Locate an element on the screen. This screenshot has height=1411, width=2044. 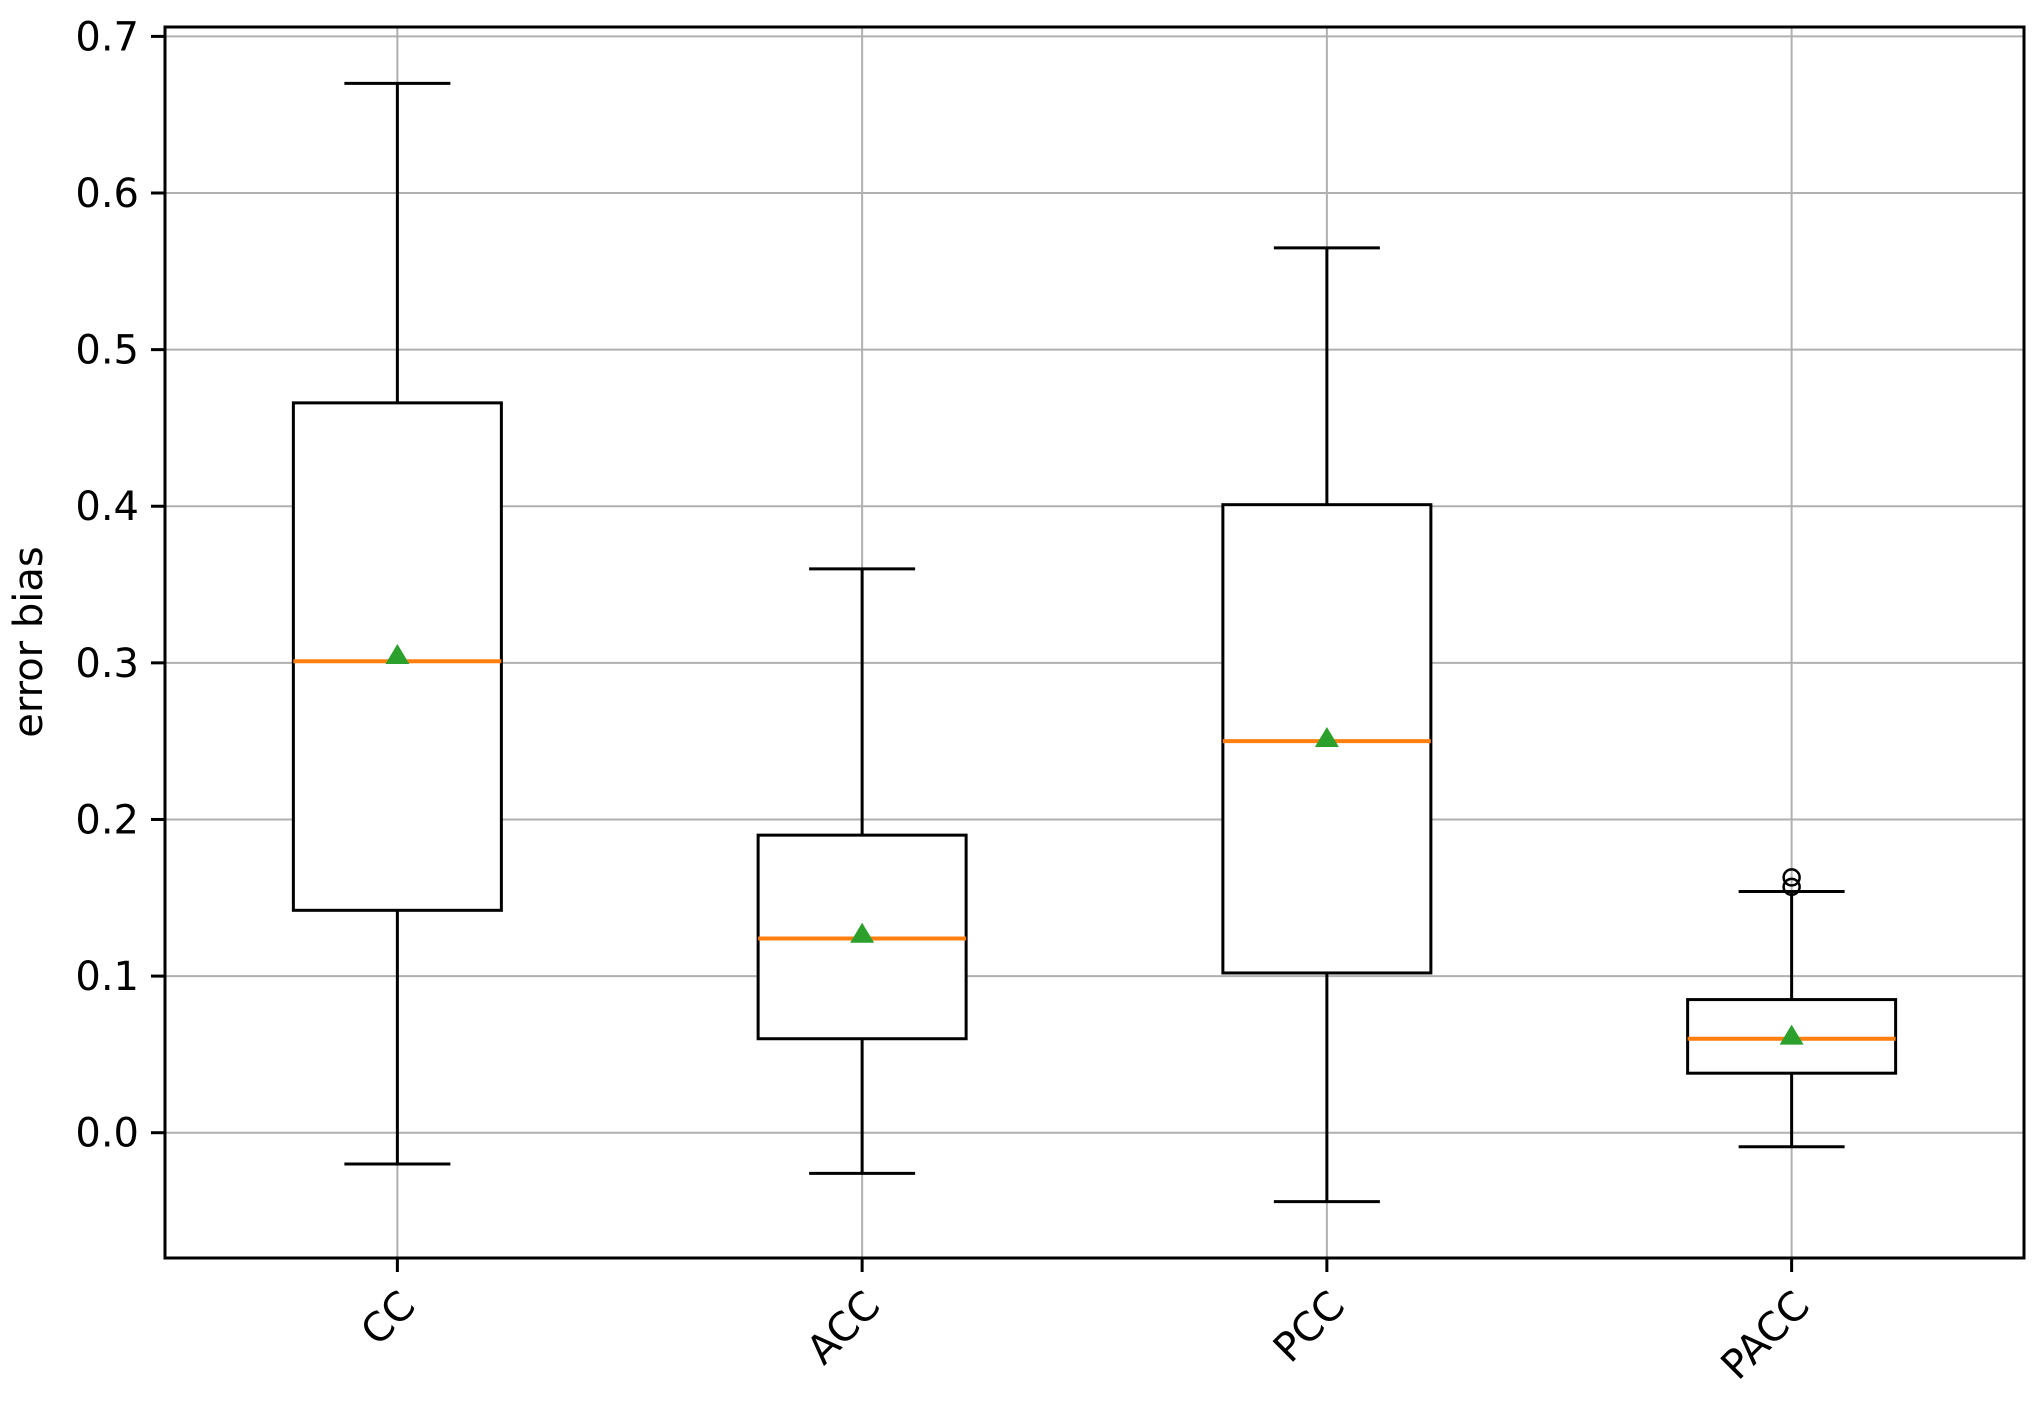
x-tick-label-PCC: PCC is located at coordinates (1309, 1327).